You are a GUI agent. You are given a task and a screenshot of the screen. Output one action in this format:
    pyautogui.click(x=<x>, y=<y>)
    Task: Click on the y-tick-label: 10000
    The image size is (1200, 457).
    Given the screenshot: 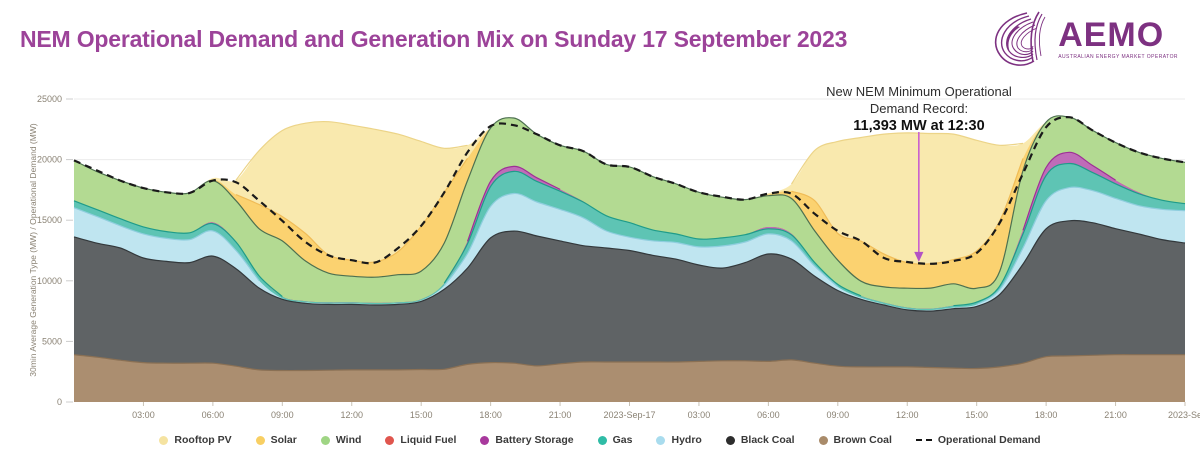 What is the action you would take?
    pyautogui.click(x=49, y=281)
    